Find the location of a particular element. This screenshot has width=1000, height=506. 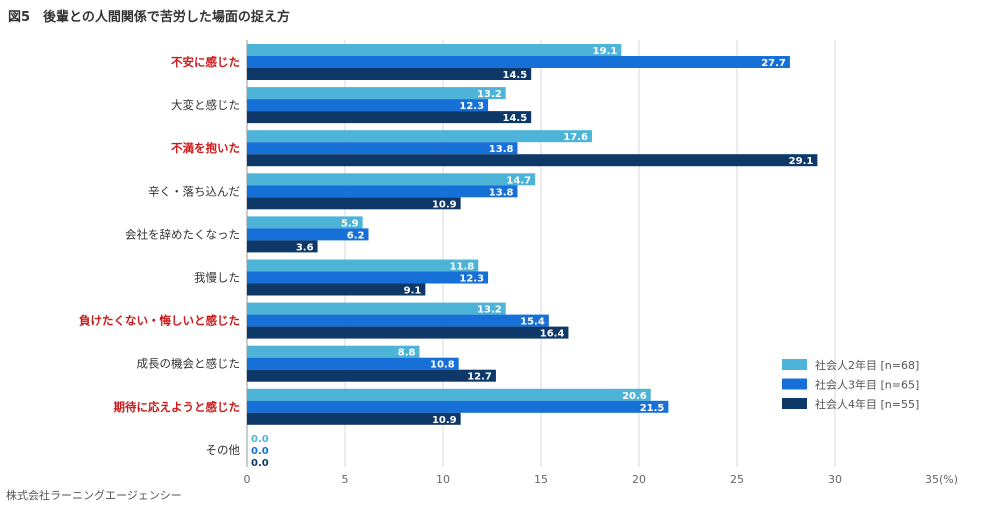

data-label: 29.1 is located at coordinates (801, 161).